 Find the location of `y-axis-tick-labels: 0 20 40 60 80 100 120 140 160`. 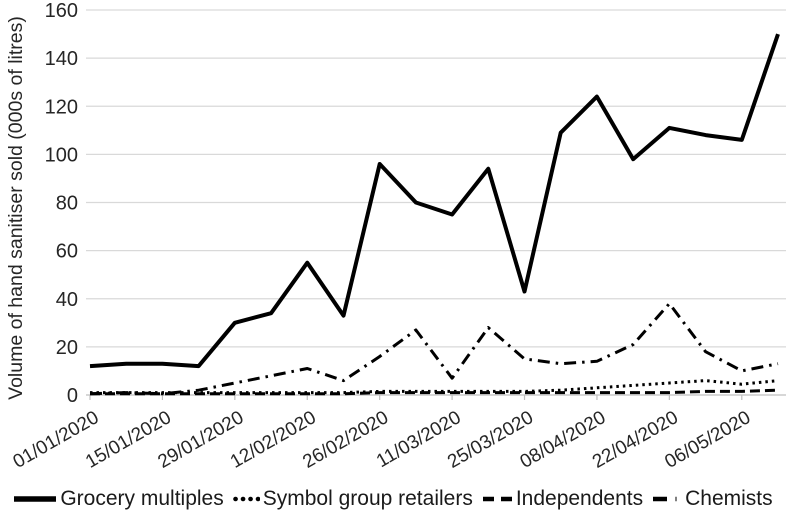

y-axis-tick-labels: 0 20 40 60 80 100 120 140 160 is located at coordinates (61, 203).